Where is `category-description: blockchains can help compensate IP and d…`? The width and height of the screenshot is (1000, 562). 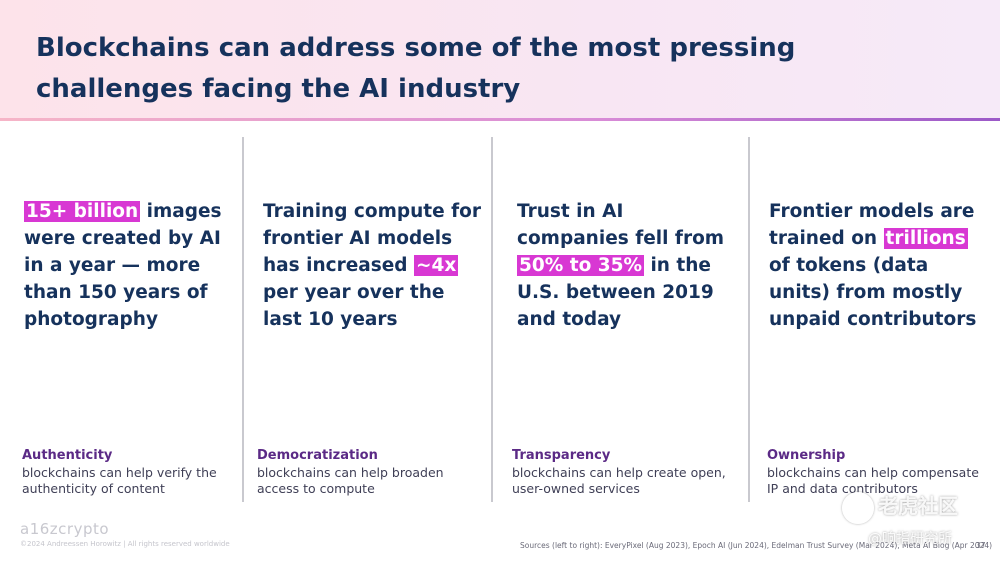 category-description: blockchains can help compensate IP and d… is located at coordinates (873, 480).